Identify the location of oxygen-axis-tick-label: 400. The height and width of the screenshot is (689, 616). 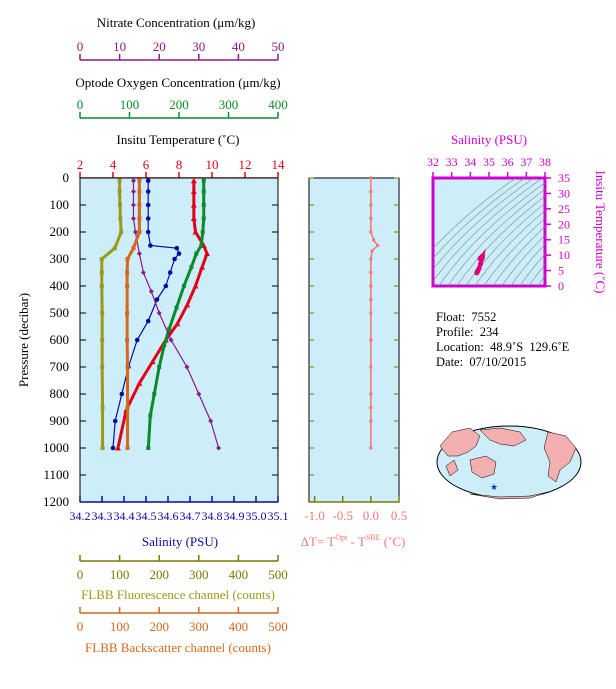
(278, 104).